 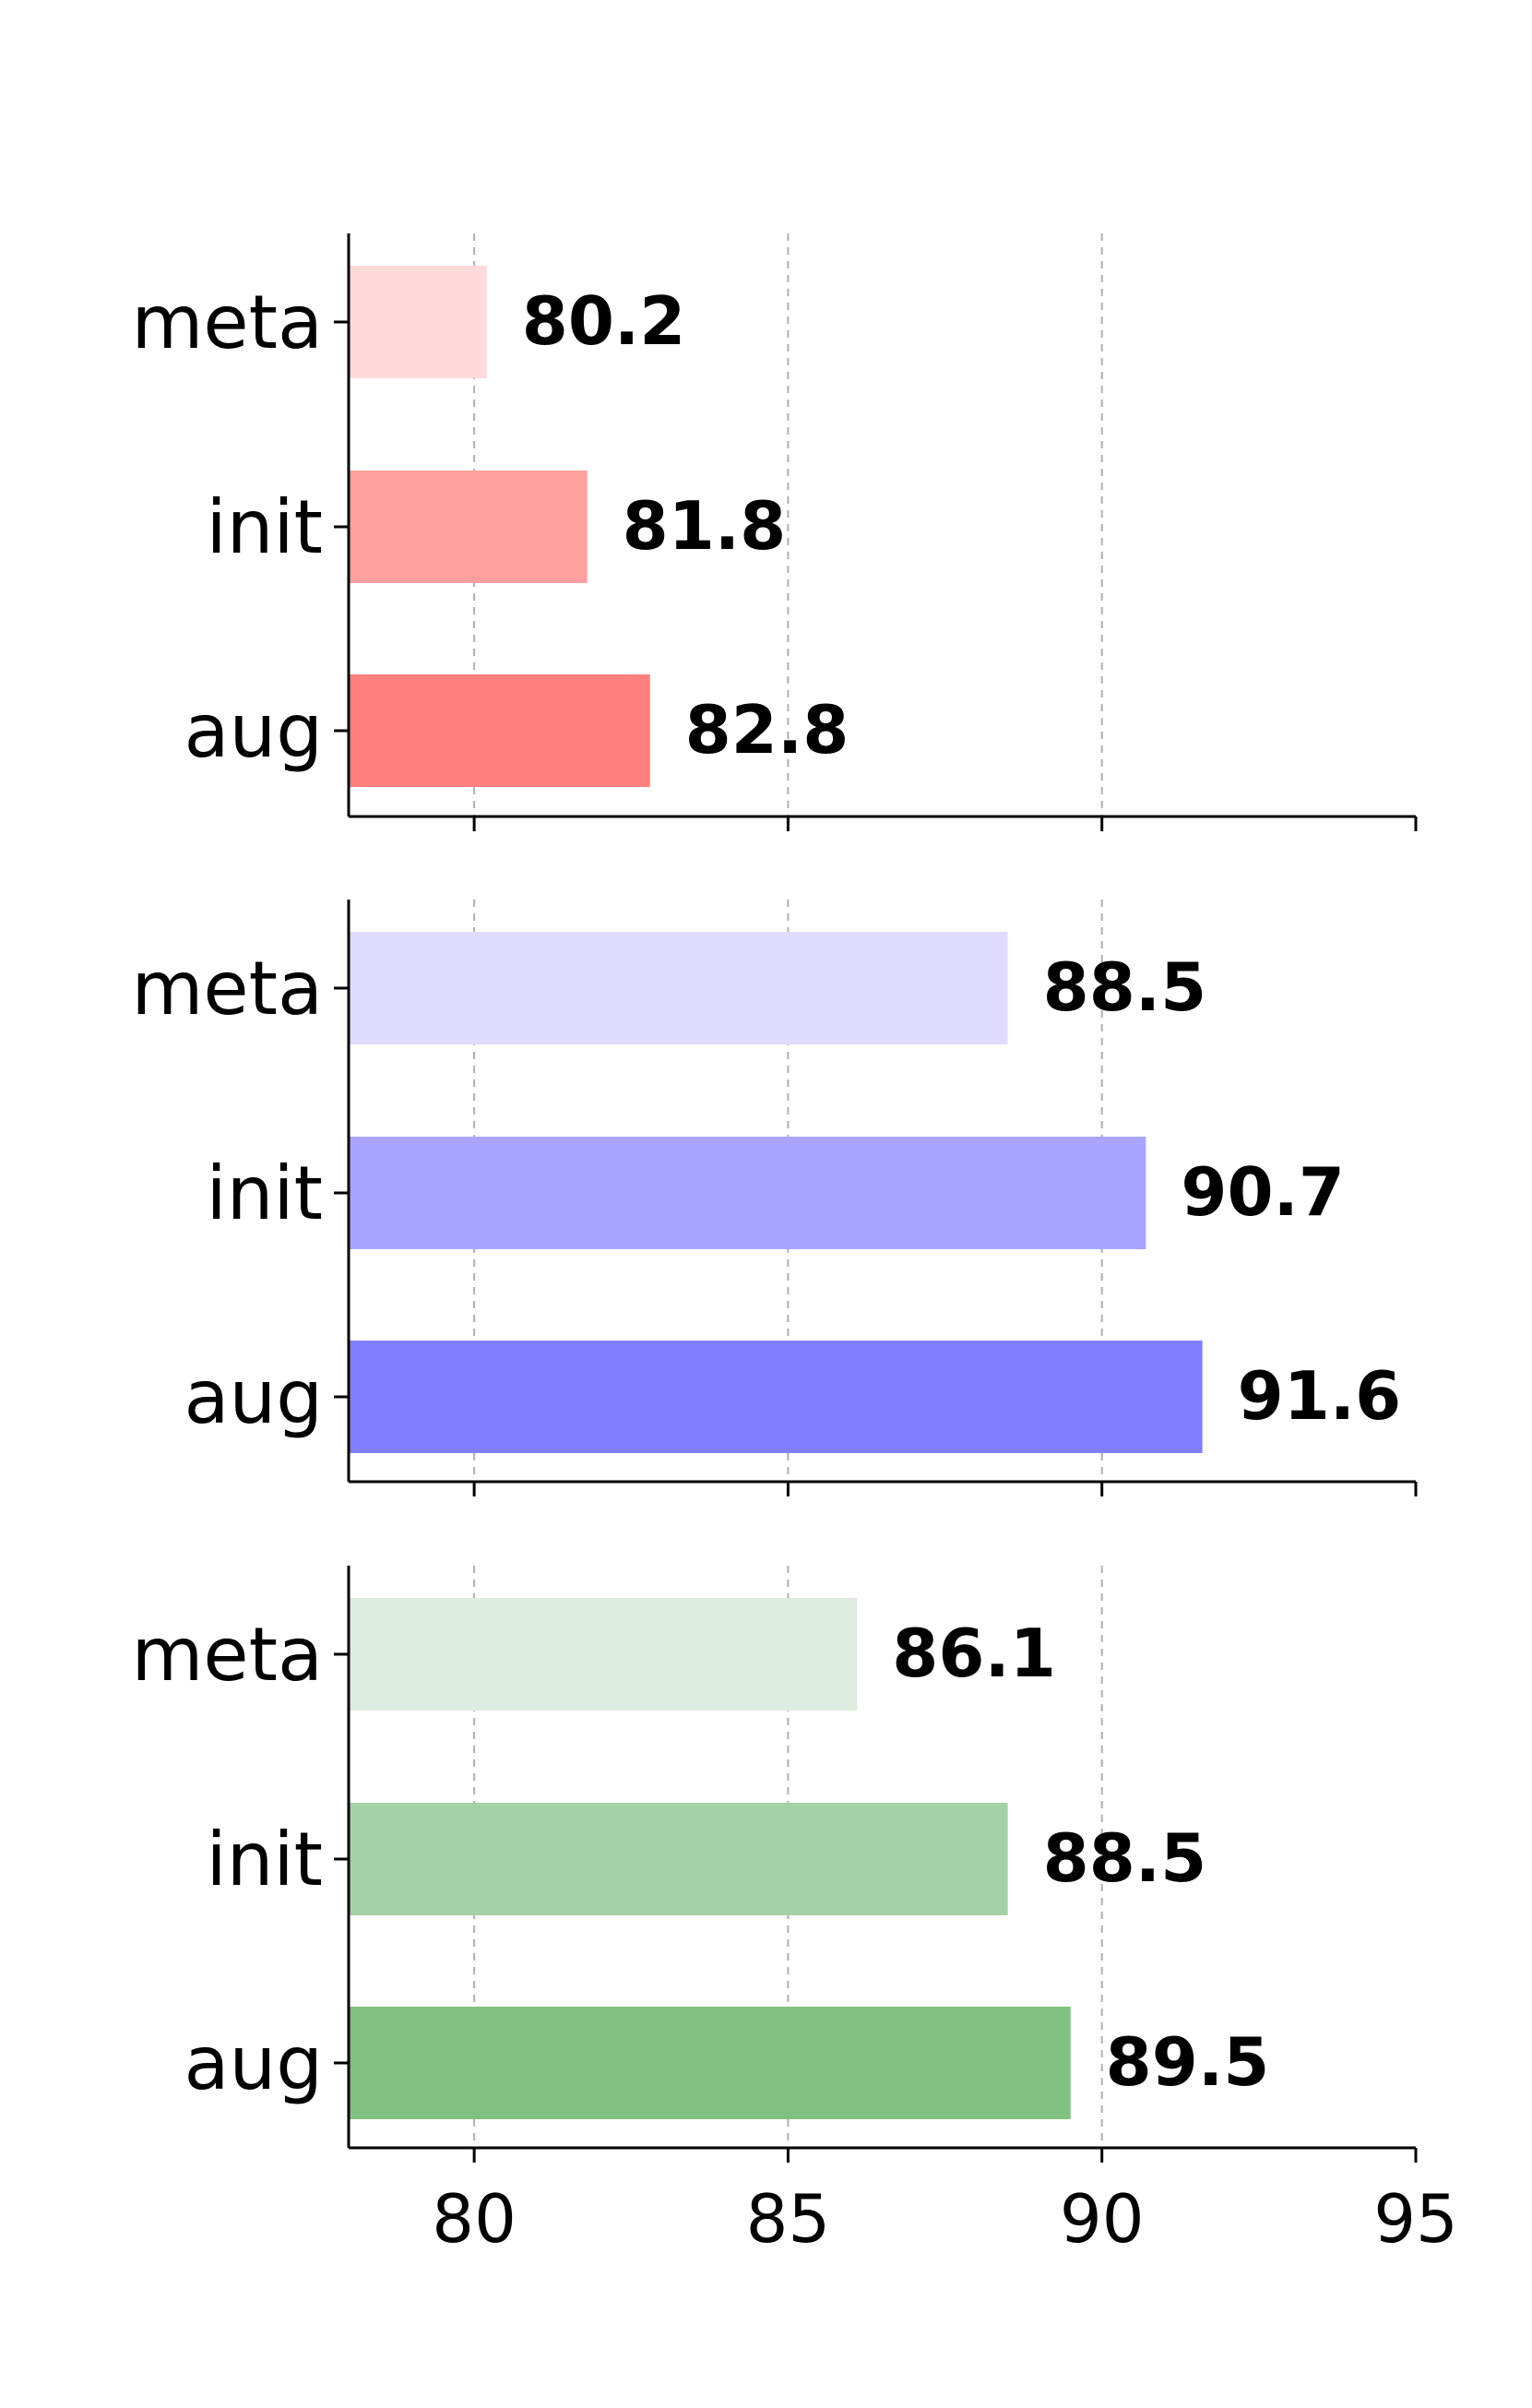 What do you see at coordinates (788, 2219) in the screenshot?
I see `x-tick-label-85: 85` at bounding box center [788, 2219].